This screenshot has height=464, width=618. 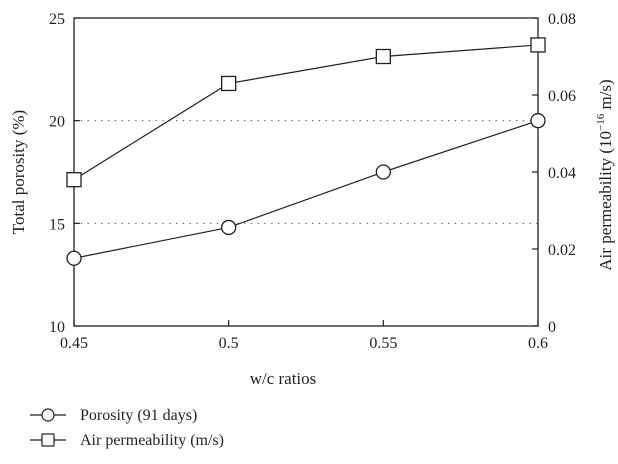 I want to click on y-left-tick-label: 10, so click(x=57, y=327).